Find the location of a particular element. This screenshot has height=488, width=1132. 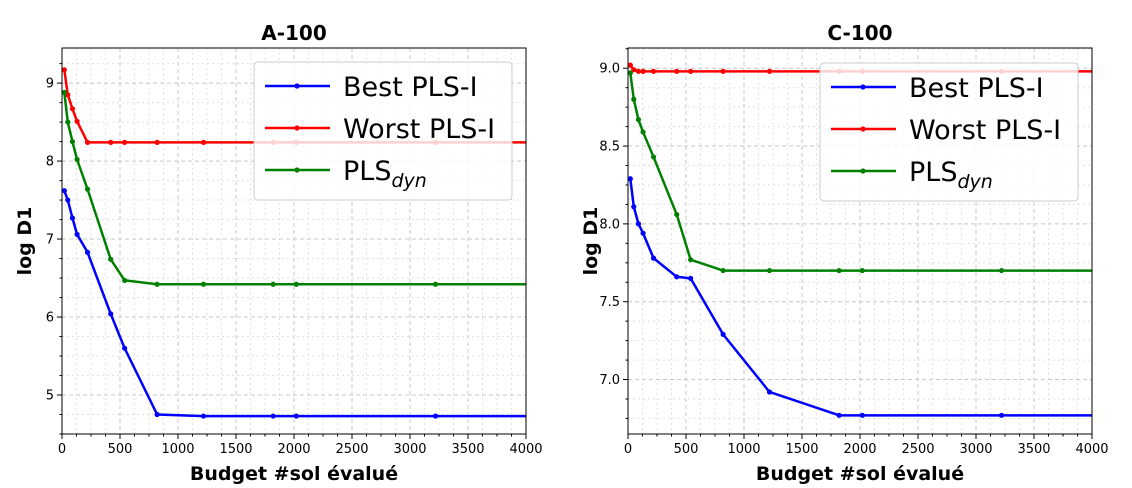

legend-entry-2: Worst PLS-I is located at coordinates (380, 129).